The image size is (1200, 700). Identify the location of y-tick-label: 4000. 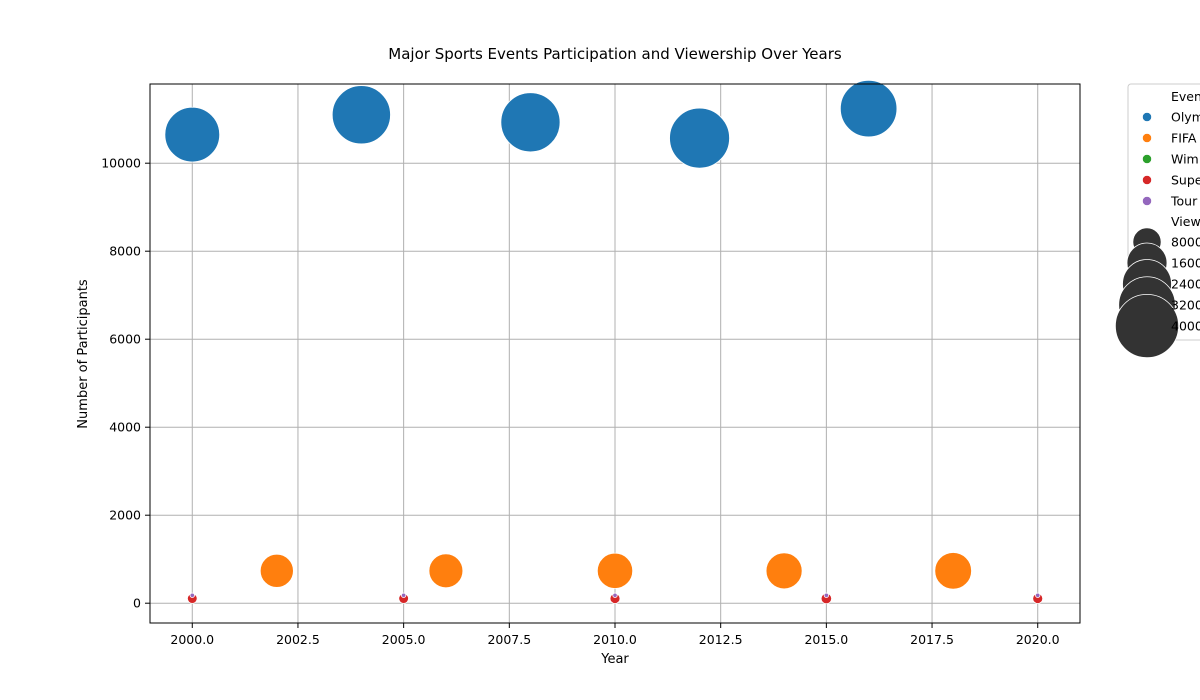
(125, 427).